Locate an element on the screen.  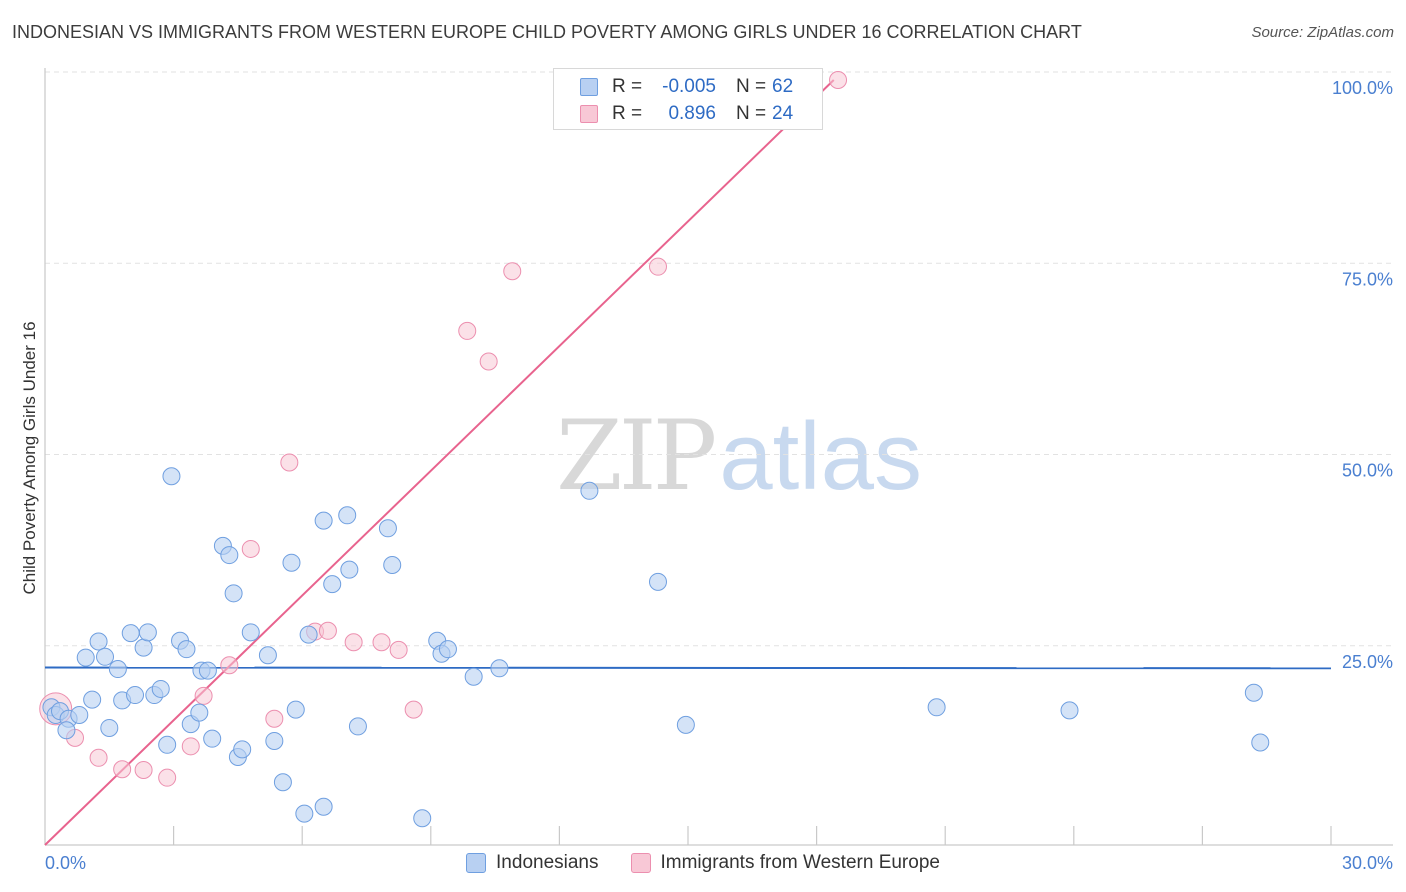
correlation-stats-box: R = -0.005 N = 62 R = 0.896 N = 24 is located at coordinates (688, 99).